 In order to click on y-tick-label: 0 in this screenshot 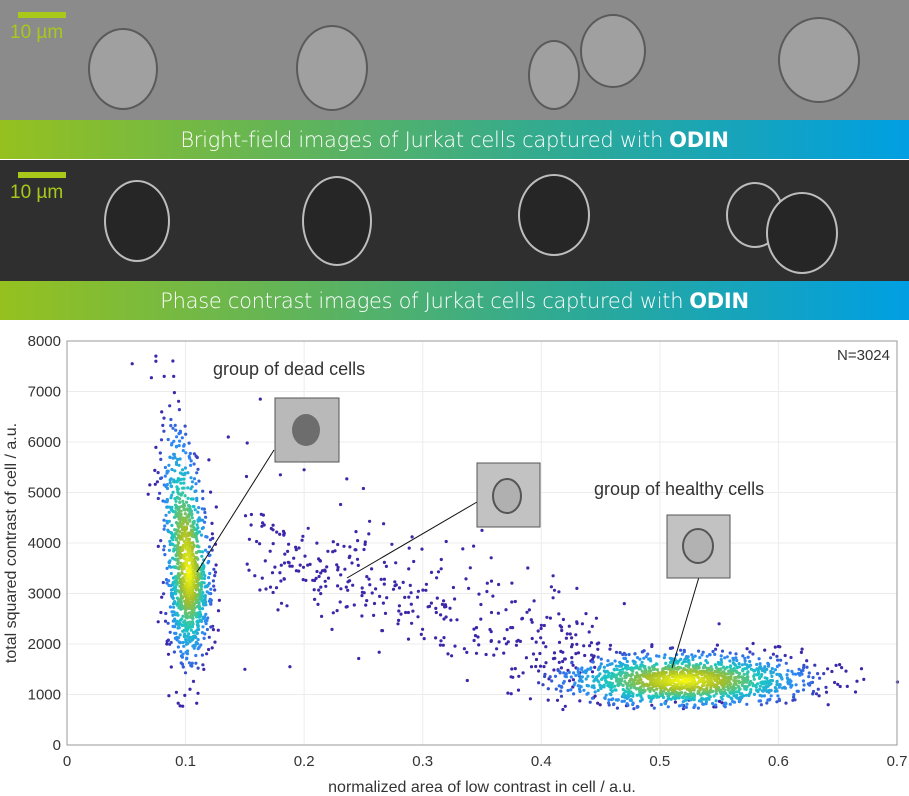, I will do `click(57, 745)`.